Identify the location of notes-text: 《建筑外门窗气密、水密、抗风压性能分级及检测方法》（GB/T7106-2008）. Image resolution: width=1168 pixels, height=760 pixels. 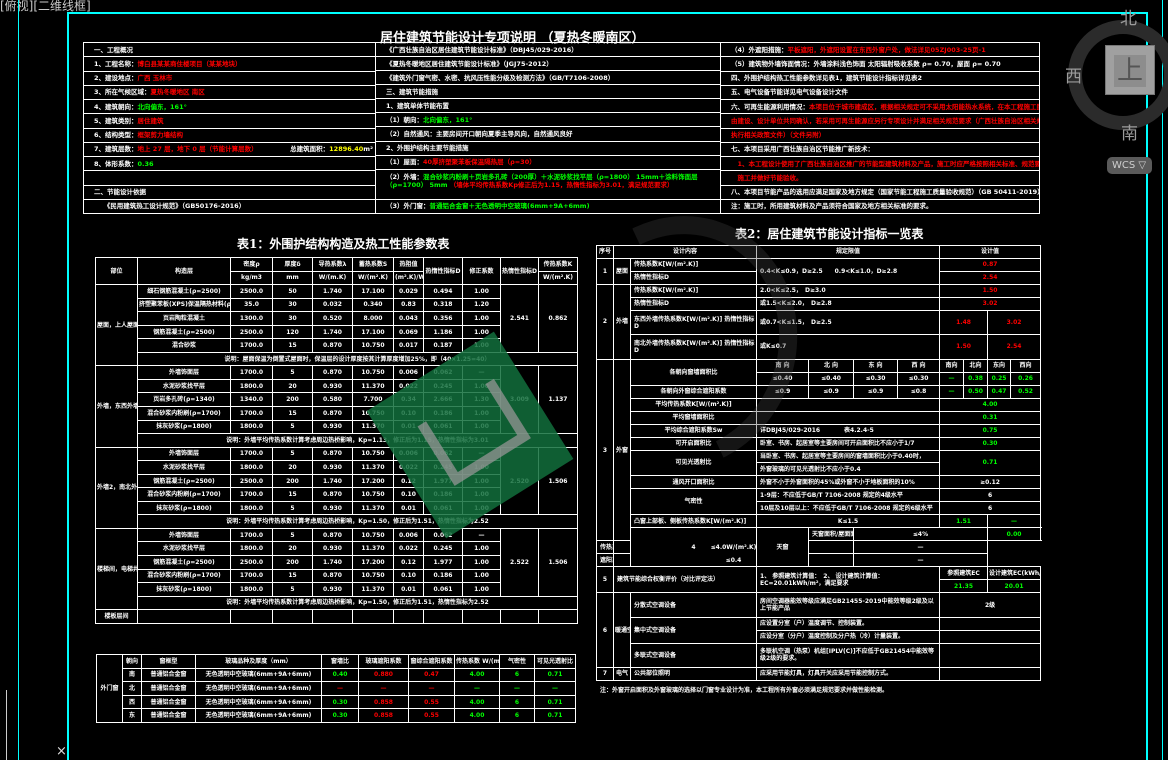
(500, 77).